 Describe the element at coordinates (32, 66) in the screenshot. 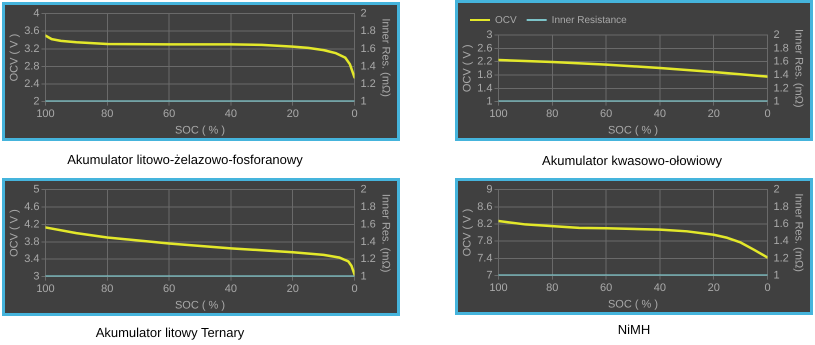

I see `y-tick-label: 2.8` at that location.